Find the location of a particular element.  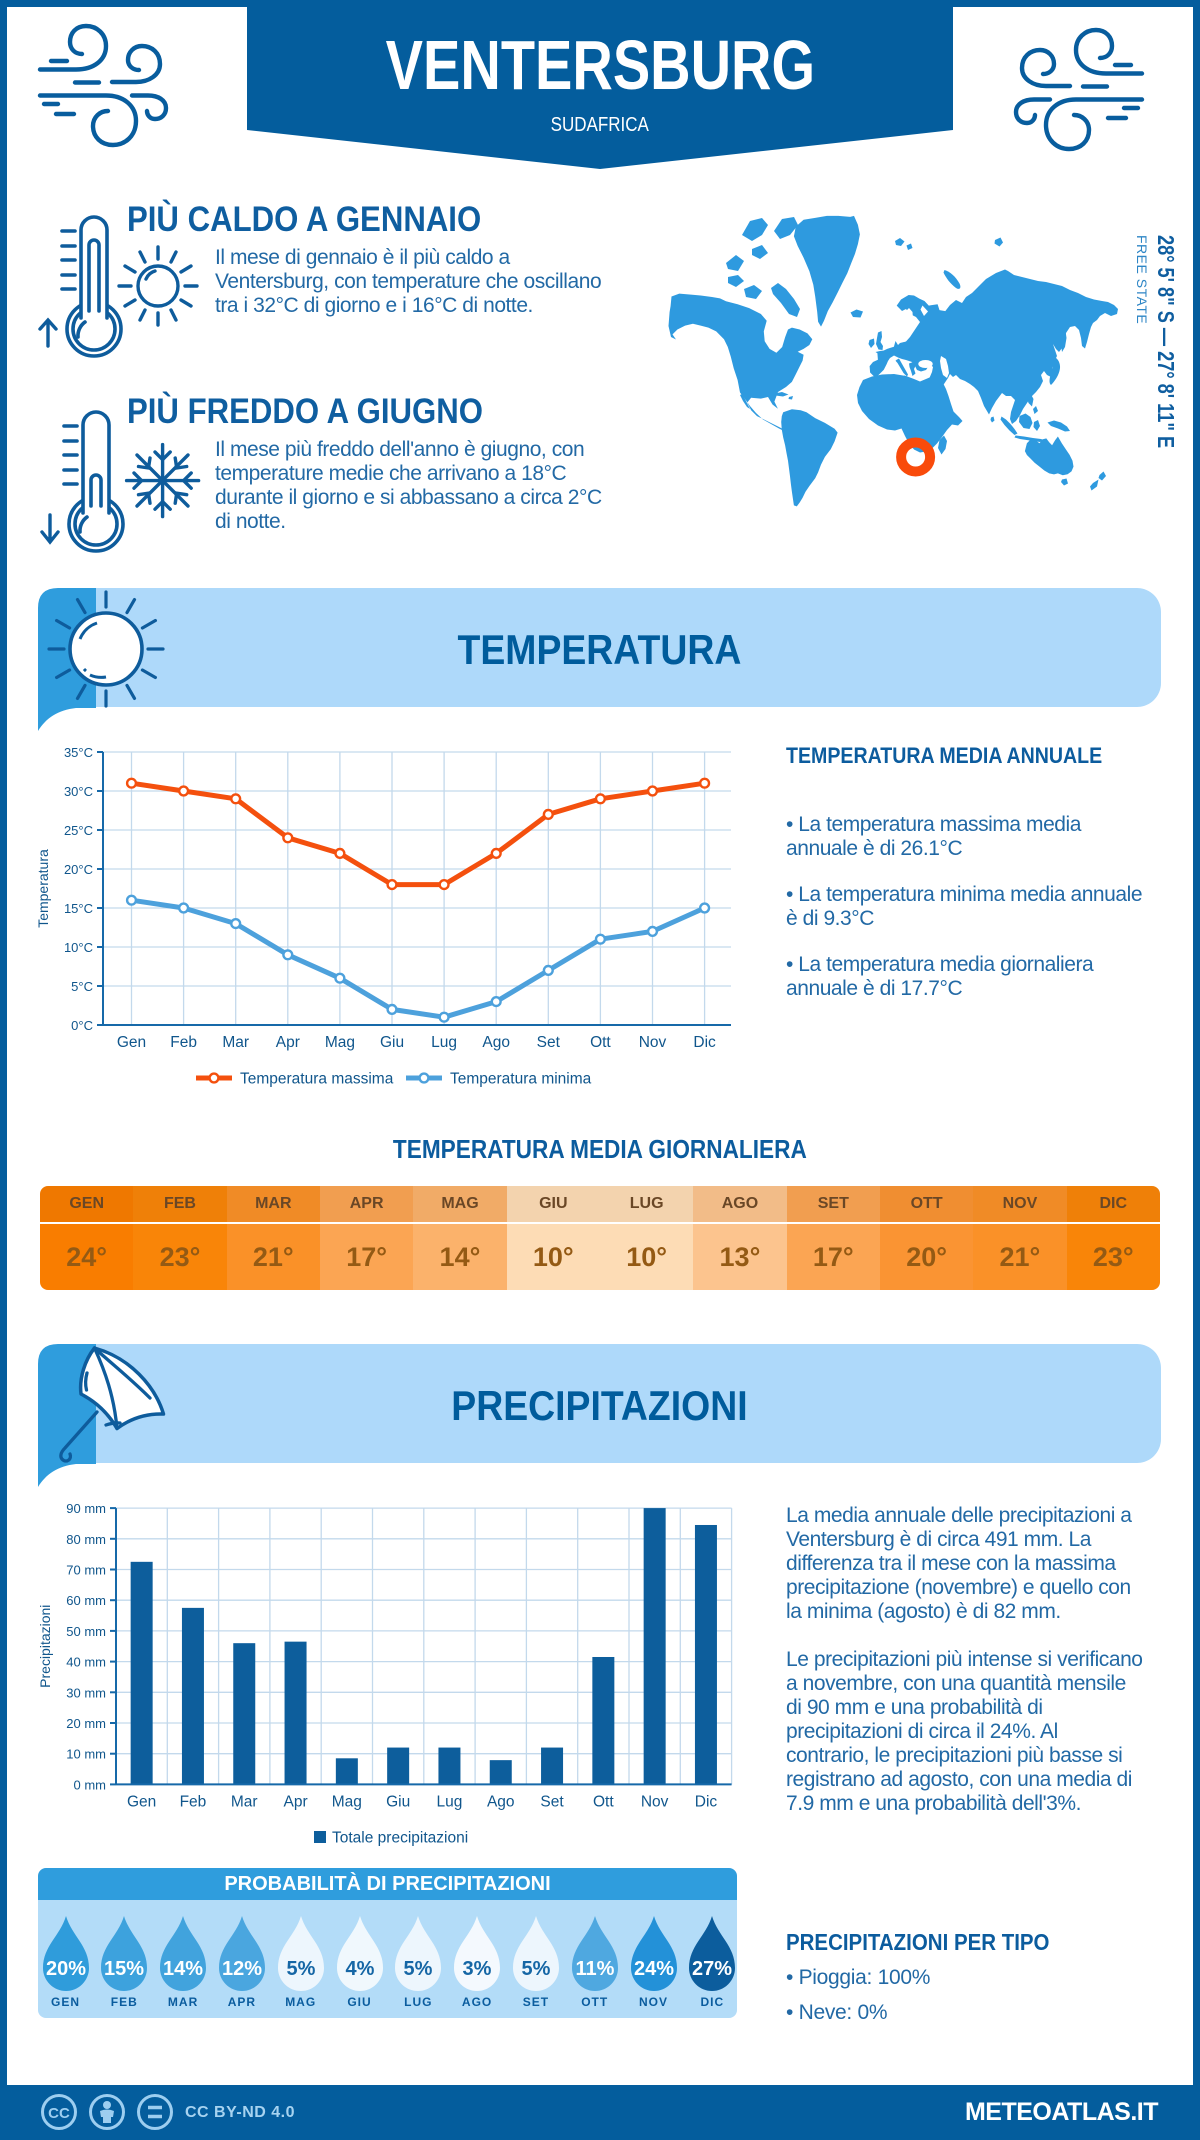

svg-text: CC is located at coordinates (59, 2113).